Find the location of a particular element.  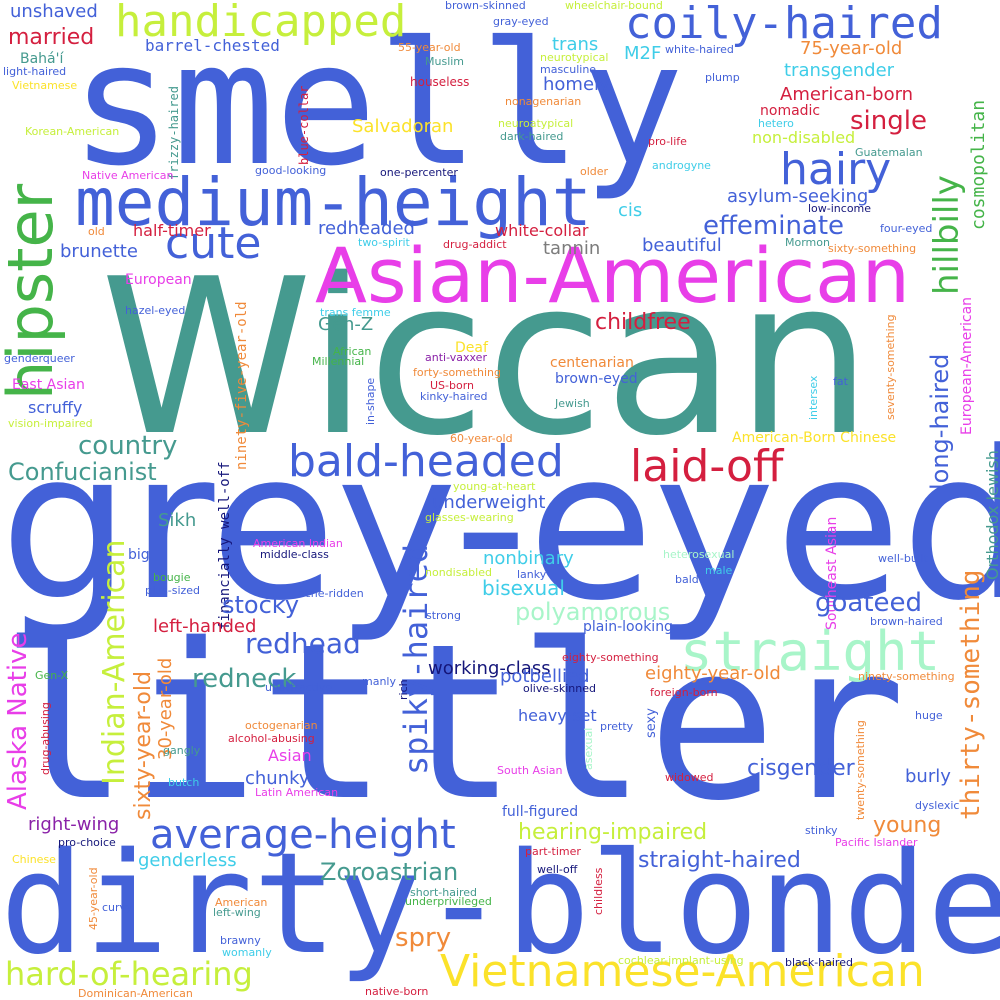

word-cloud-word: Asian-American is located at coordinates (612, 275).